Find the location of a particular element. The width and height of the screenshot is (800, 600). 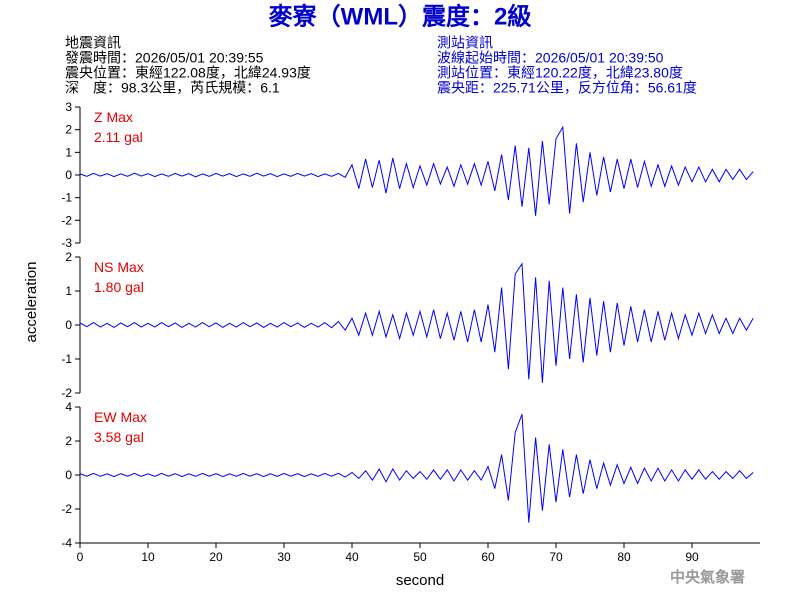

event-info: 發震時間：2026/05/01 20:39:55 is located at coordinates (164, 58).